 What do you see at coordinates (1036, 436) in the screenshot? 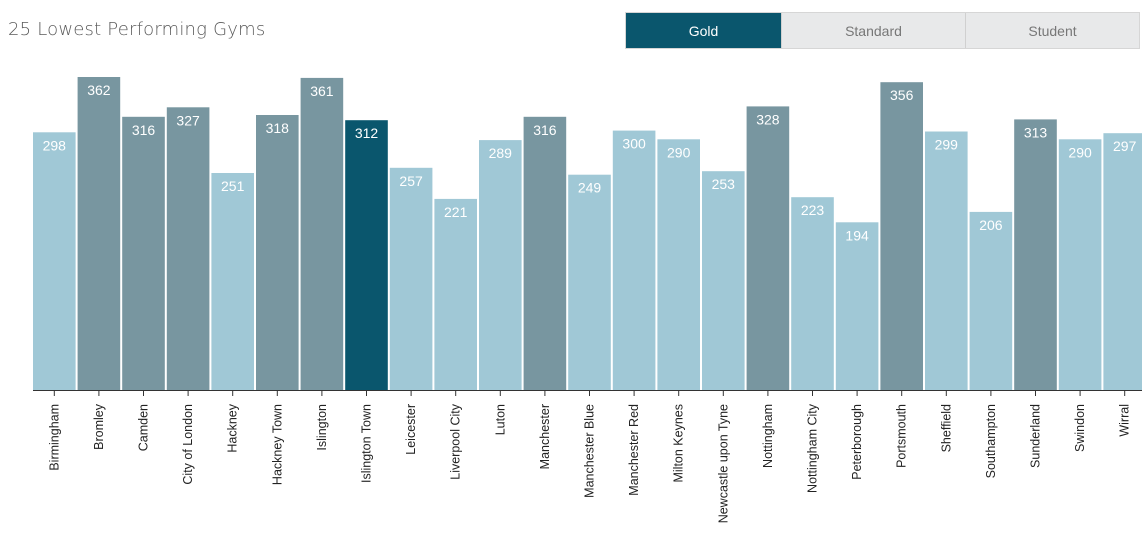
I see `x-axis-tick-label: Sunderland` at bounding box center [1036, 436].